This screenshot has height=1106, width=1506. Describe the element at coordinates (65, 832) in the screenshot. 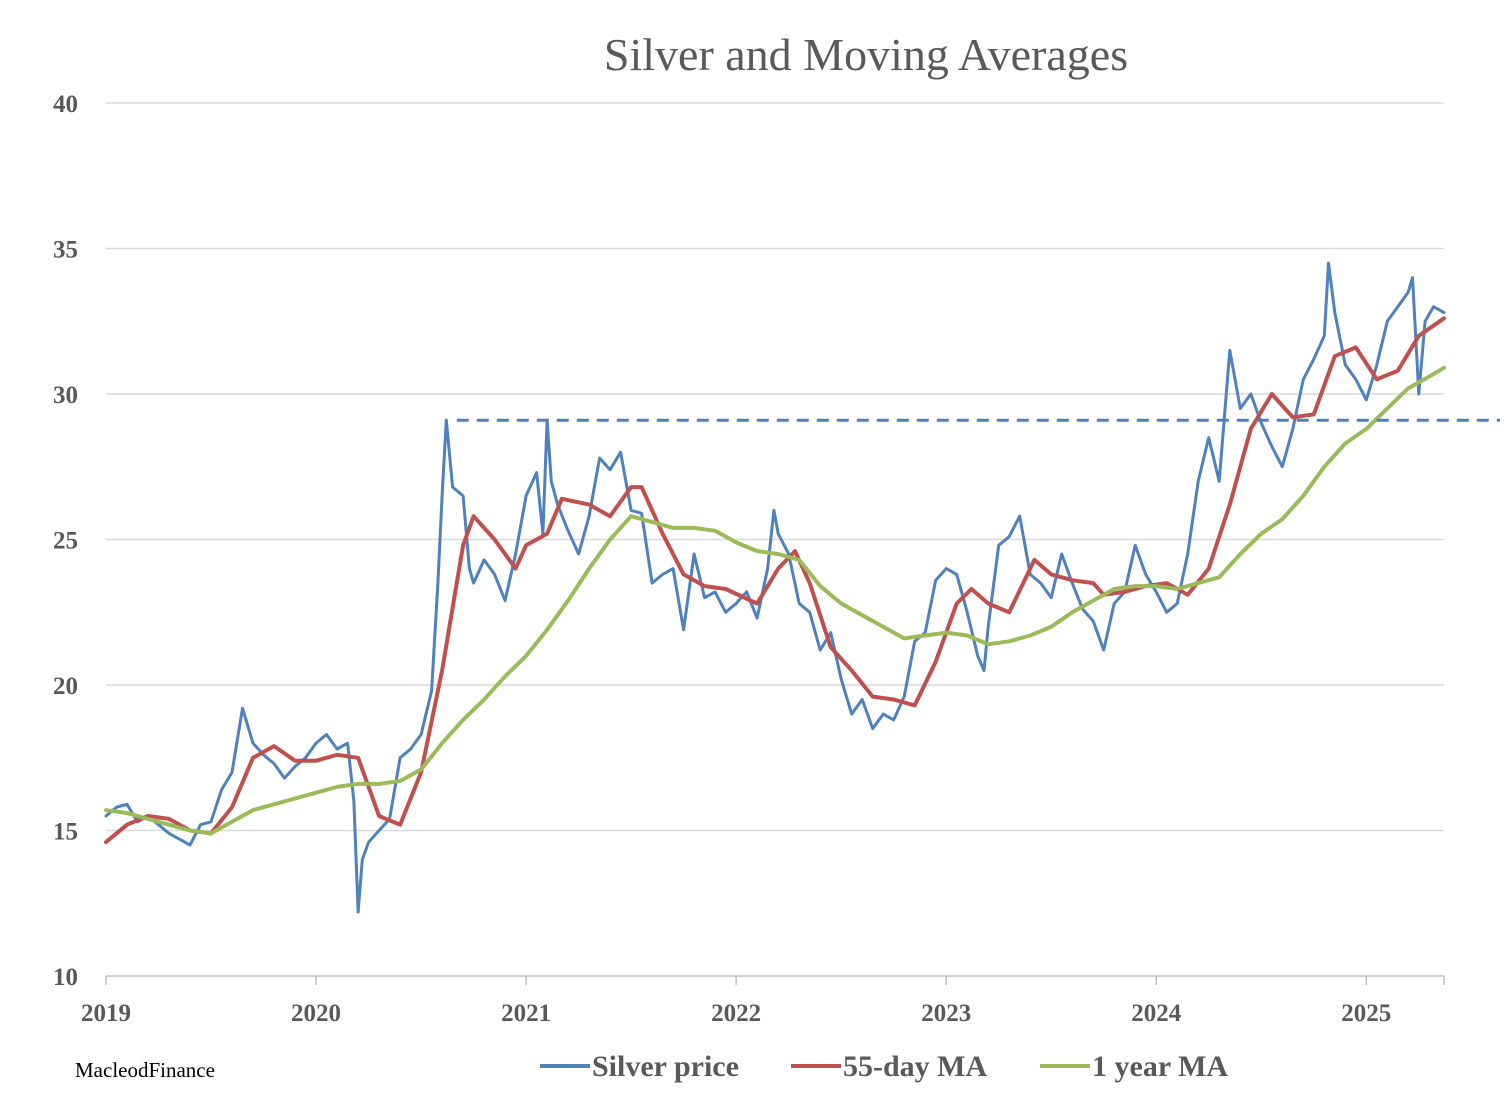

I see `y-tick-label: 15` at that location.